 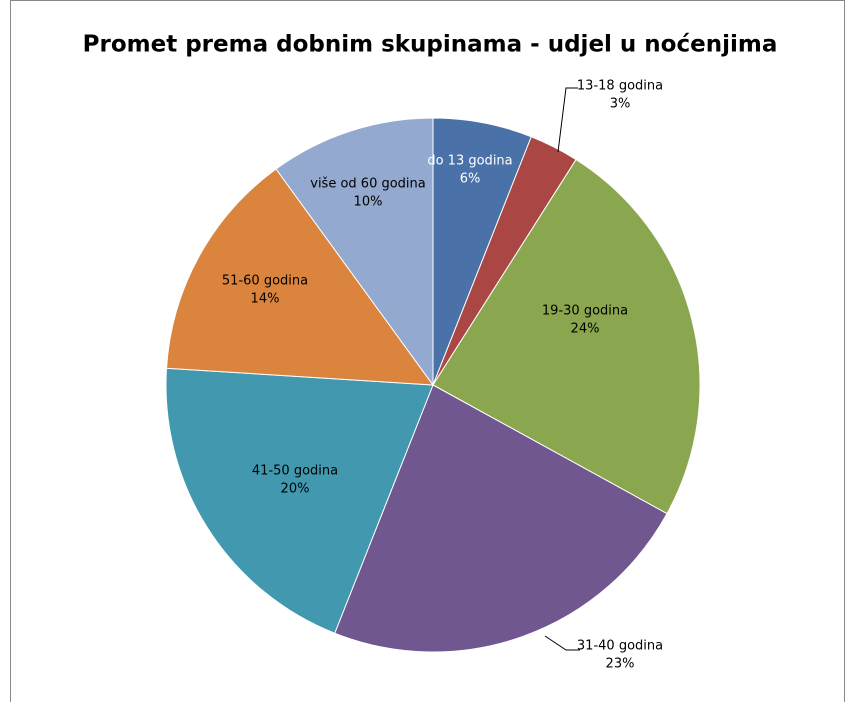 I want to click on value-label: 3%, so click(x=620, y=104).